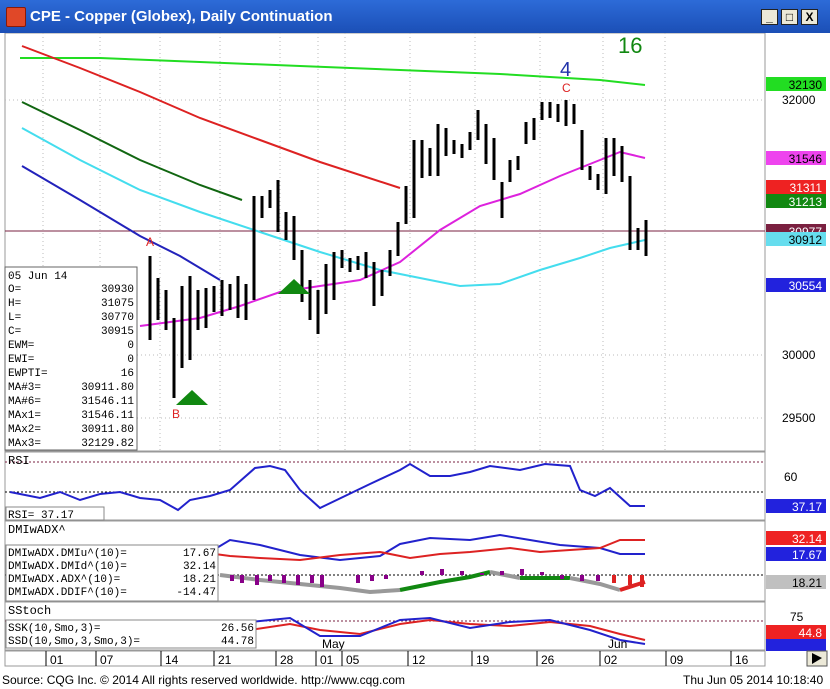 The image size is (830, 689). What do you see at coordinates (769, 17) in the screenshot?
I see `minimize-button: _` at bounding box center [769, 17].